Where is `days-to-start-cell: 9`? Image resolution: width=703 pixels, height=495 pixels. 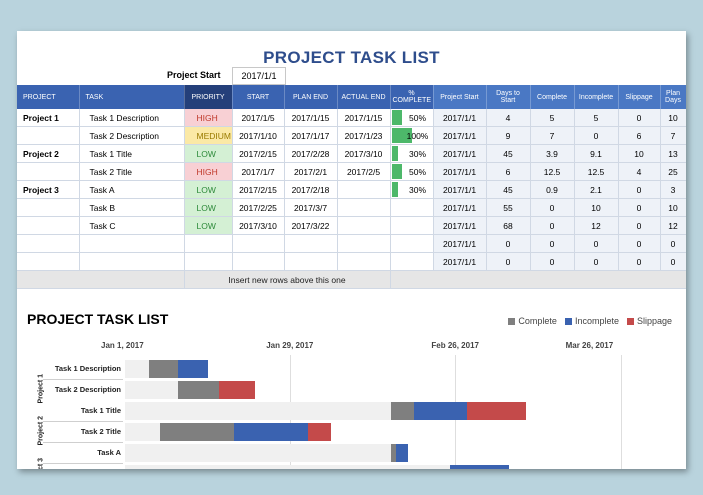 days-to-start-cell: 9 is located at coordinates (508, 135).